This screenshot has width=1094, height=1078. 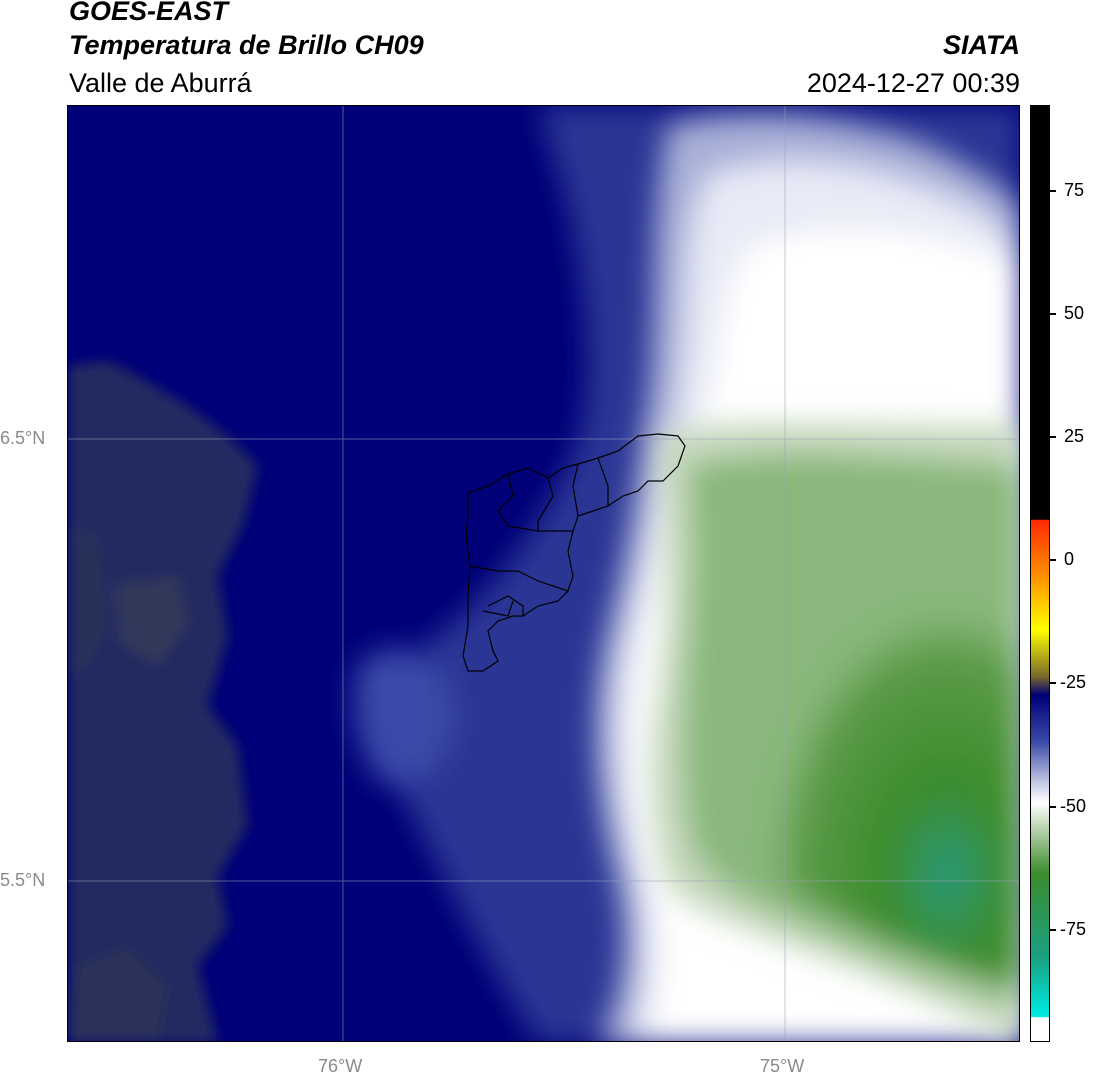 What do you see at coordinates (163, 701) in the screenshot?
I see `dark-cloudfree-patches` at bounding box center [163, 701].